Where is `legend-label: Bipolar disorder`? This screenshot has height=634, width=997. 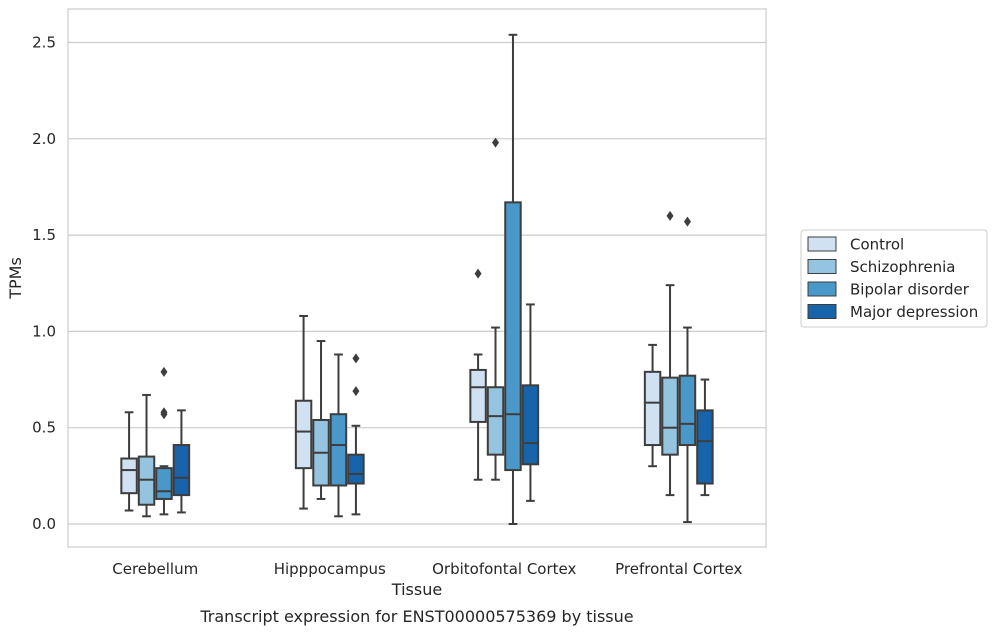 legend-label: Bipolar disorder is located at coordinates (910, 290).